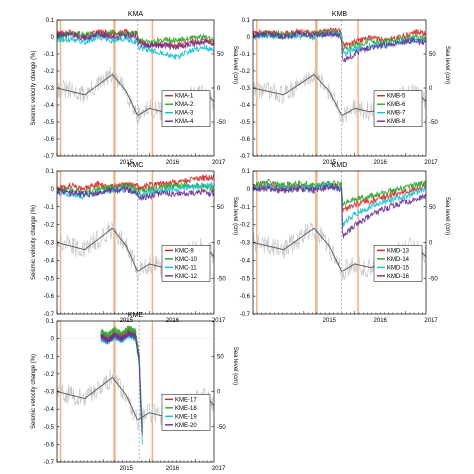 The image size is (474, 474). I want to click on legend-entry: KMB-7, so click(396, 114).